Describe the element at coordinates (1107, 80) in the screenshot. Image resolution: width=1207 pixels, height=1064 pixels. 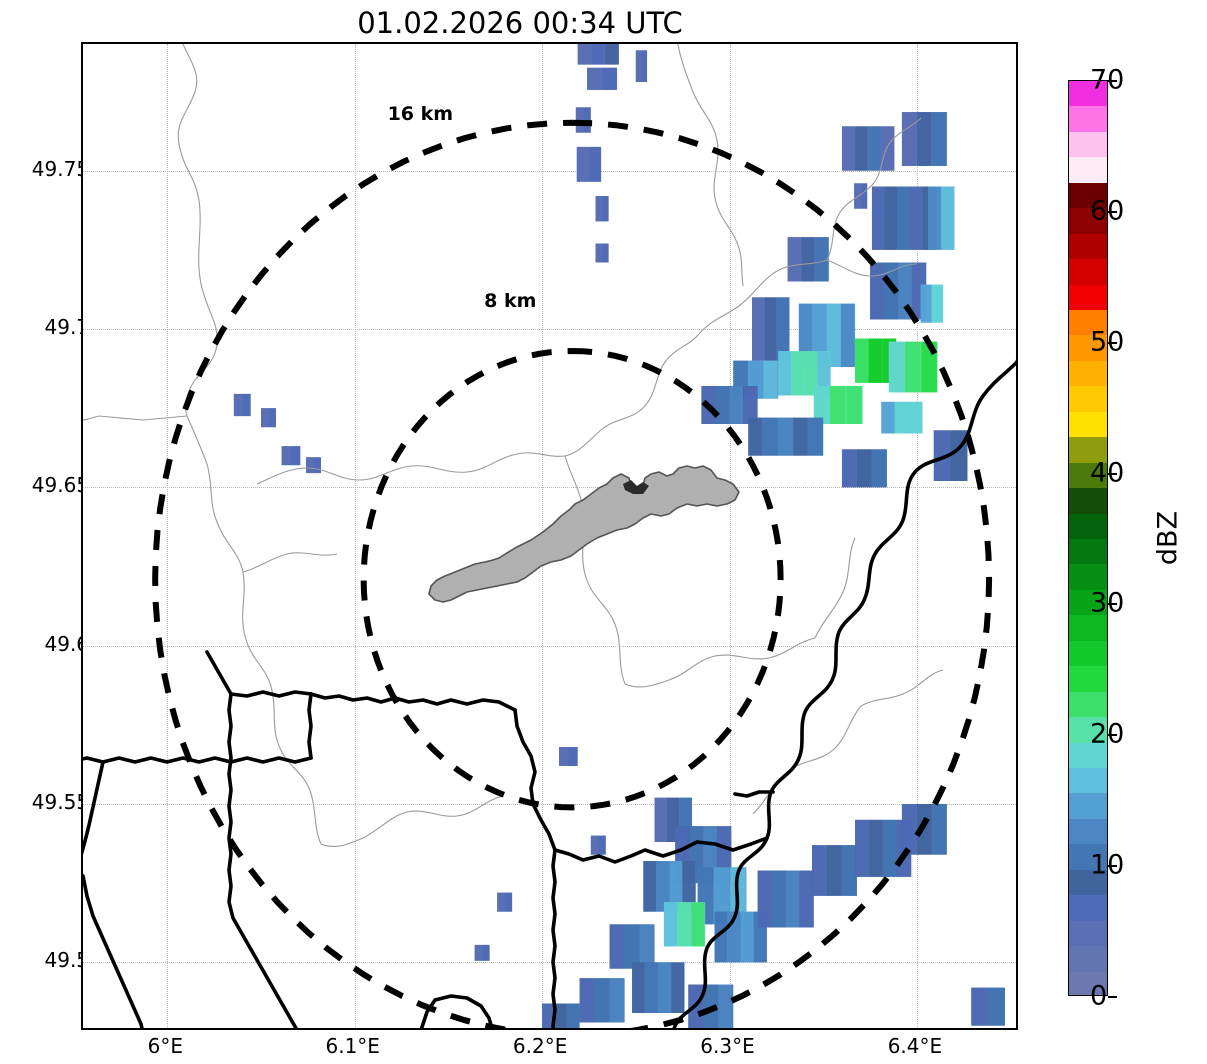
I see `colorbar-tick-label: 70` at that location.